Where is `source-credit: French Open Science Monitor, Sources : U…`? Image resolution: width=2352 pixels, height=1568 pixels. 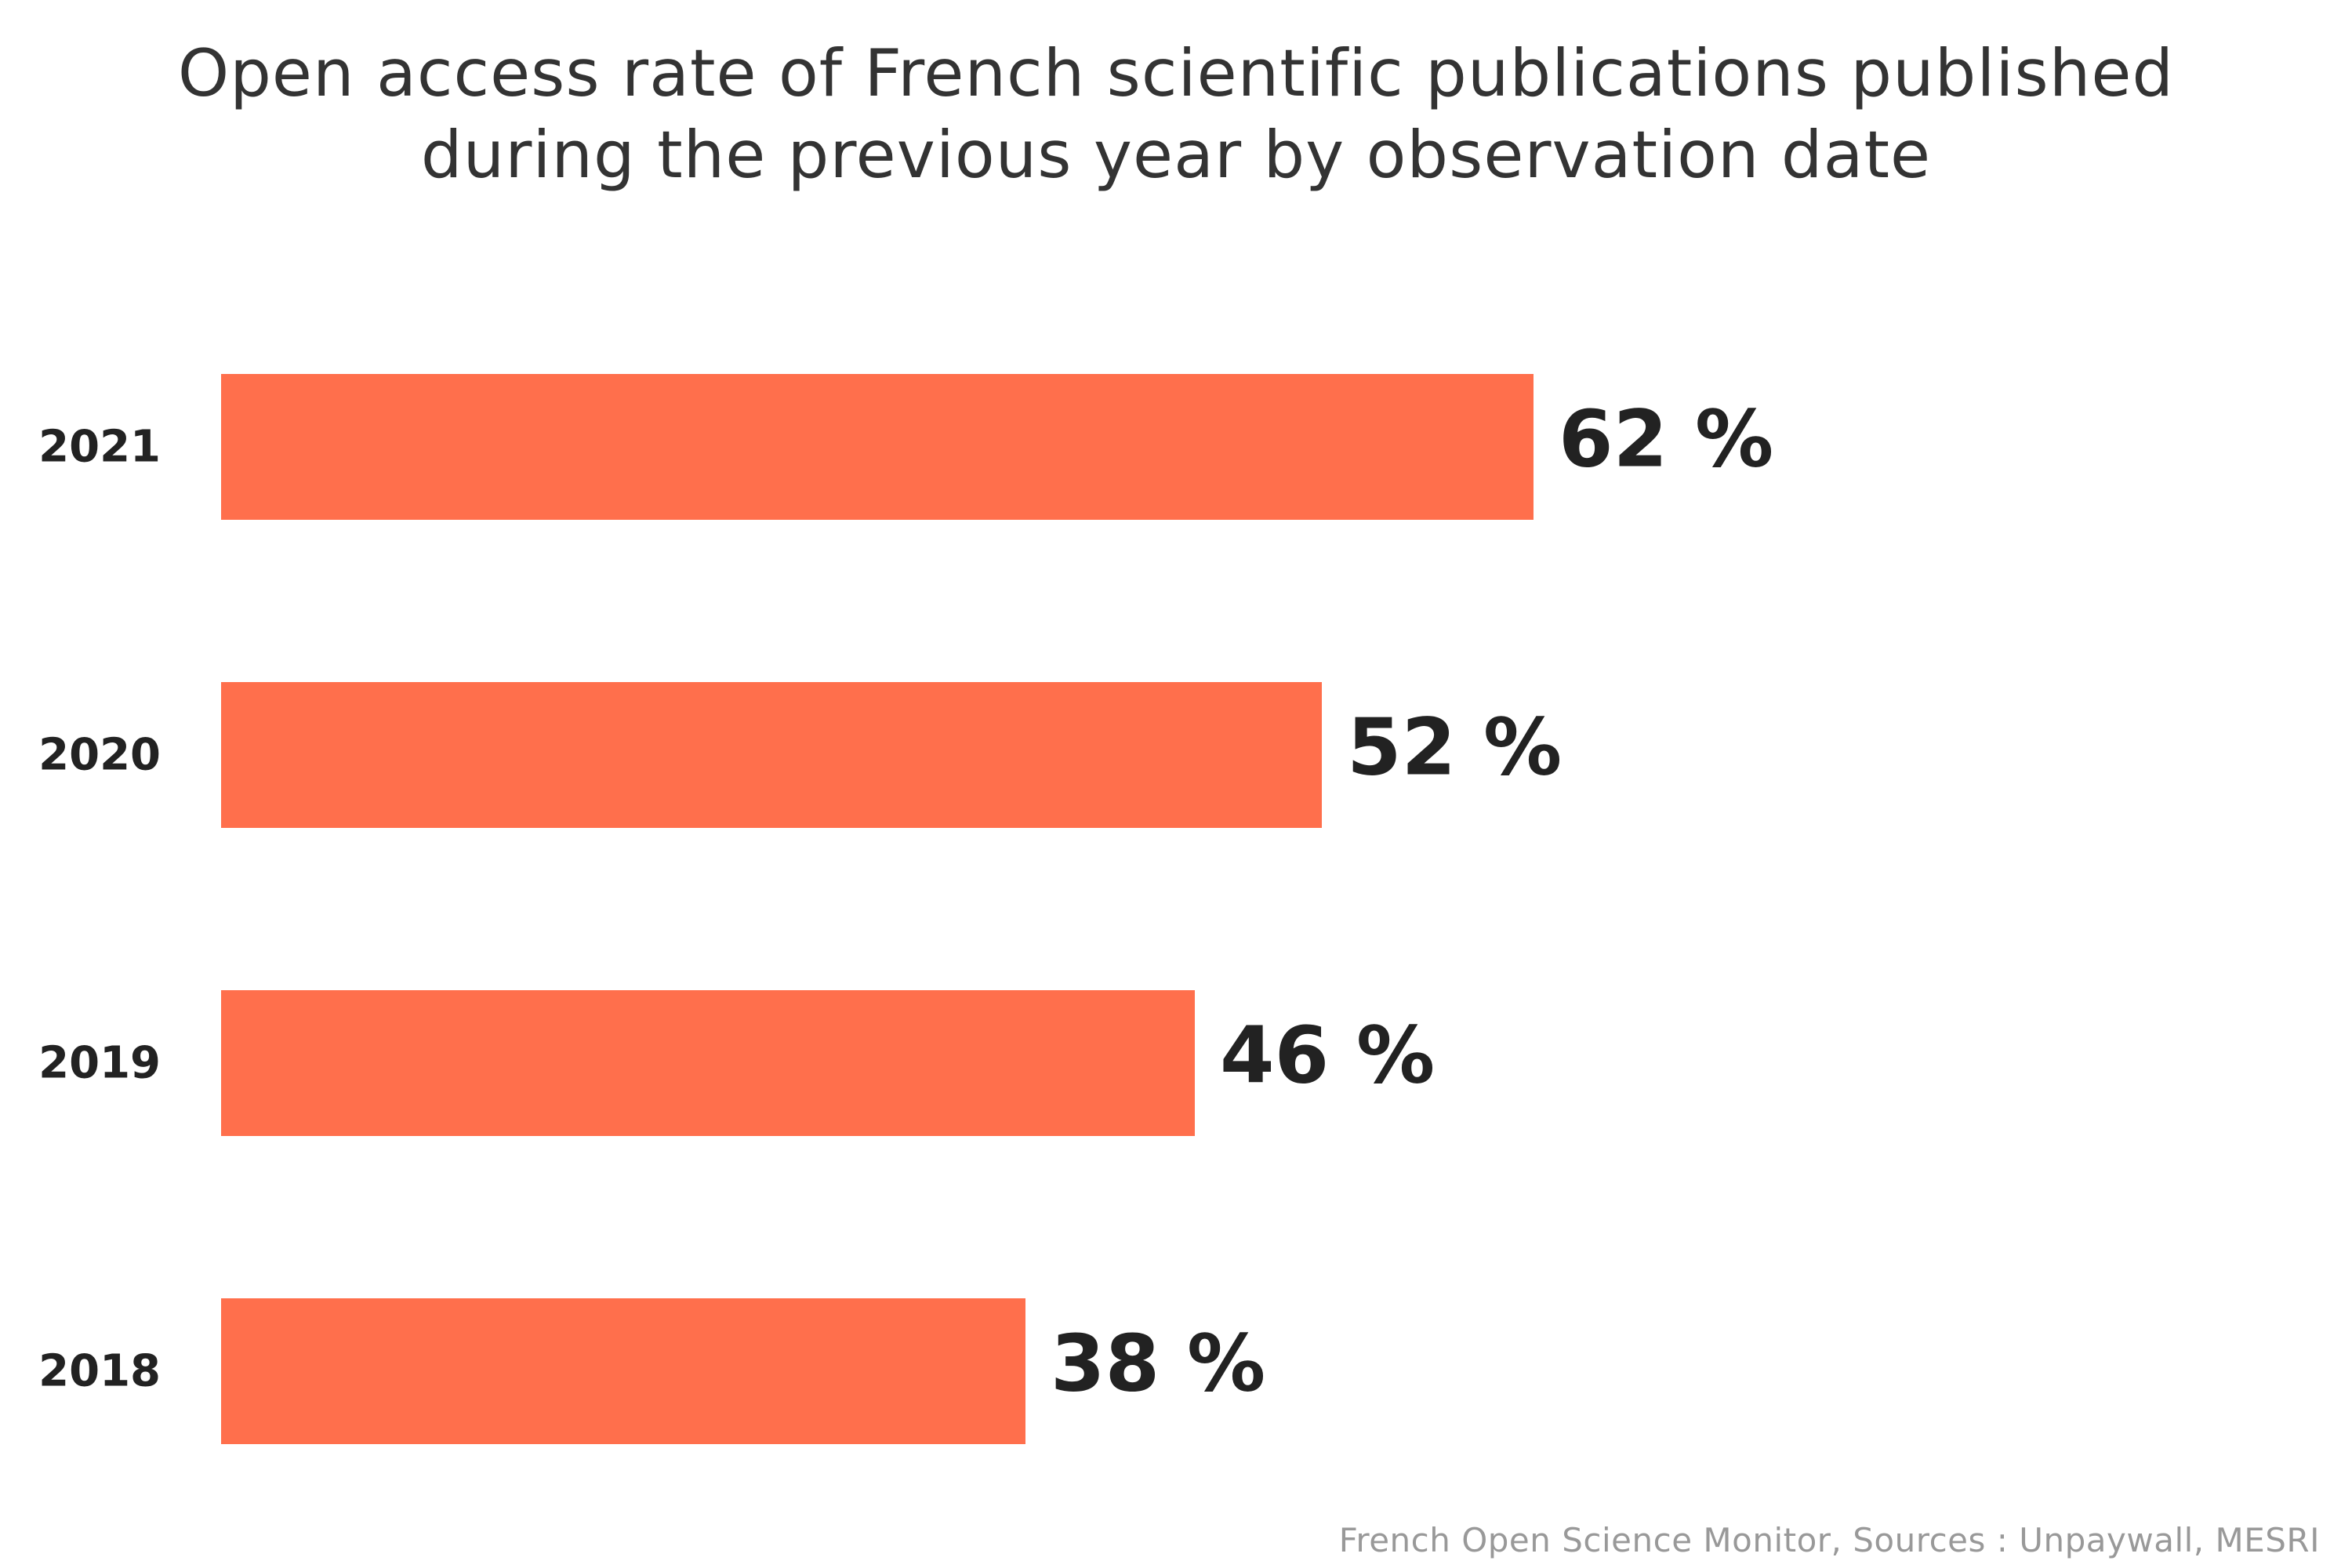 source-credit: French Open Science Monitor, Sources : U… is located at coordinates (1829, 1540).